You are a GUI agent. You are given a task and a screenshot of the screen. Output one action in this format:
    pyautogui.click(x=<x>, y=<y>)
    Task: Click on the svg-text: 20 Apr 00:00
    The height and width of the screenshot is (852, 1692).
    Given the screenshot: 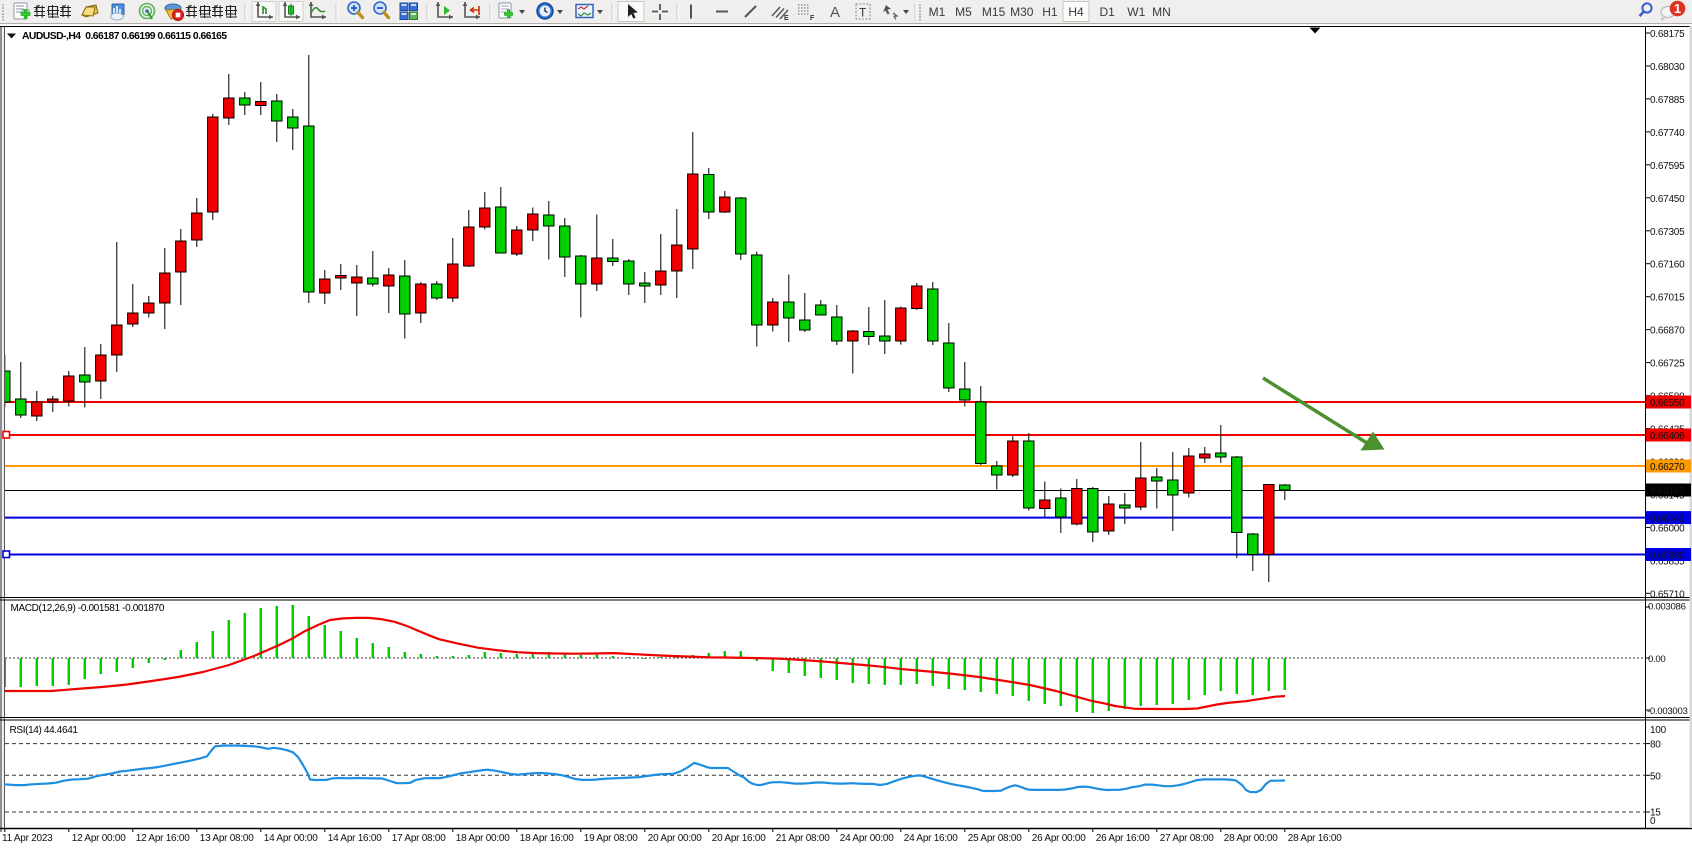 What is the action you would take?
    pyautogui.click(x=675, y=838)
    